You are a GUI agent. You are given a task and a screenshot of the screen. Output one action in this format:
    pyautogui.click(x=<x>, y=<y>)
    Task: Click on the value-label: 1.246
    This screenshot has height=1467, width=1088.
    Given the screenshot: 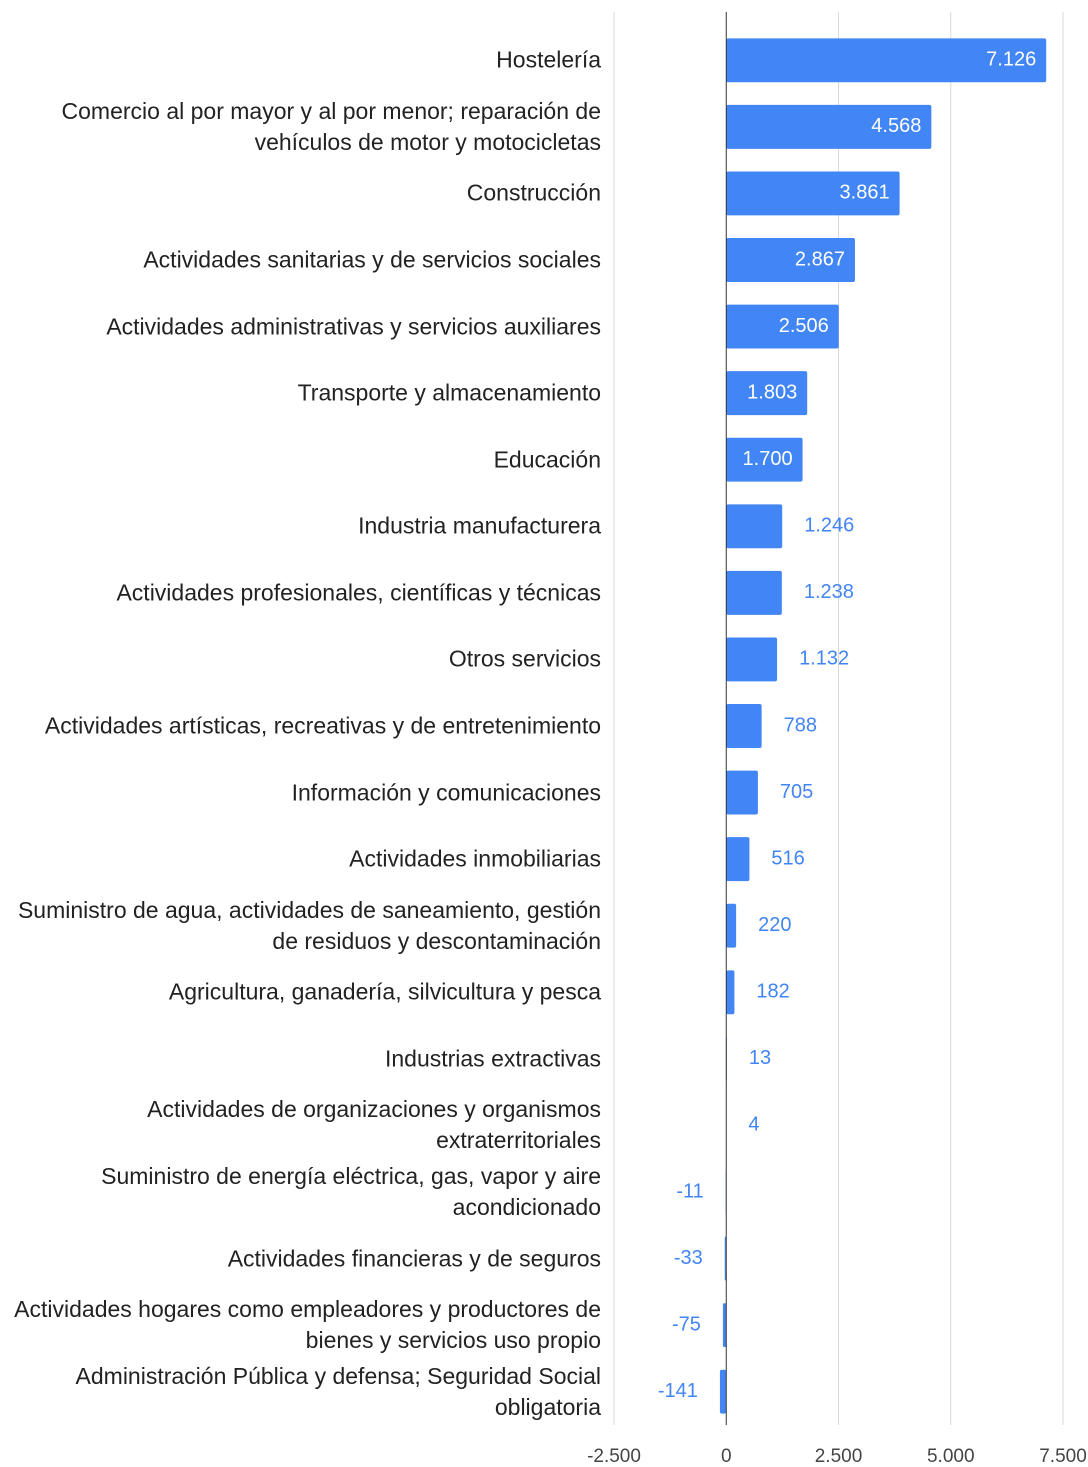 What is the action you would take?
    pyautogui.click(x=829, y=526)
    